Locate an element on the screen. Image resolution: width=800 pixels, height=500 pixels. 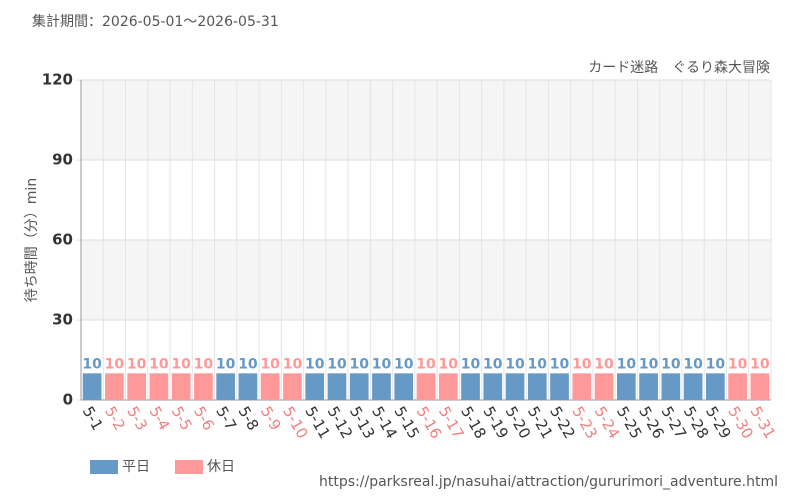
y-tick-label: 120 is located at coordinates (57, 80).